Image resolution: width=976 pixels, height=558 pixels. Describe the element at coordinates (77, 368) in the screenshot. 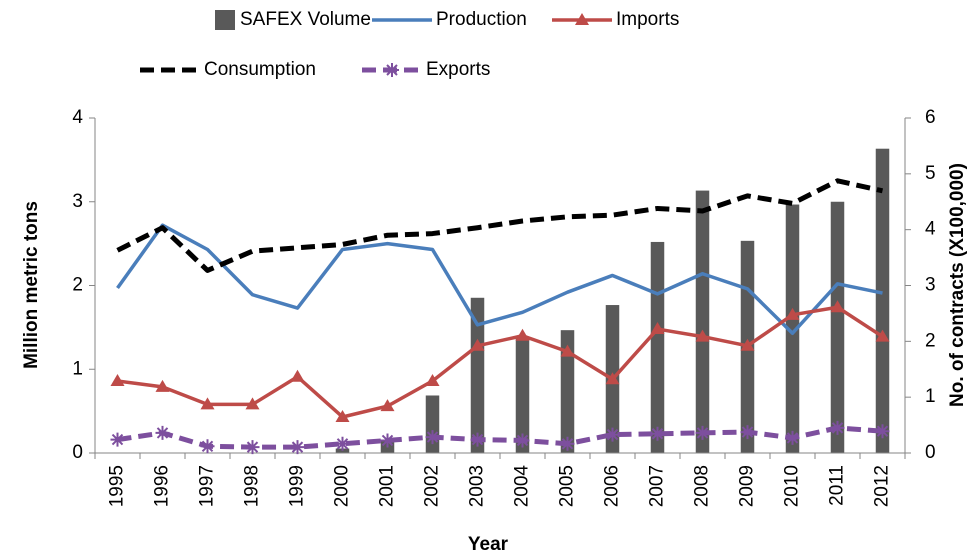

I see `y-tick-label: 1` at that location.